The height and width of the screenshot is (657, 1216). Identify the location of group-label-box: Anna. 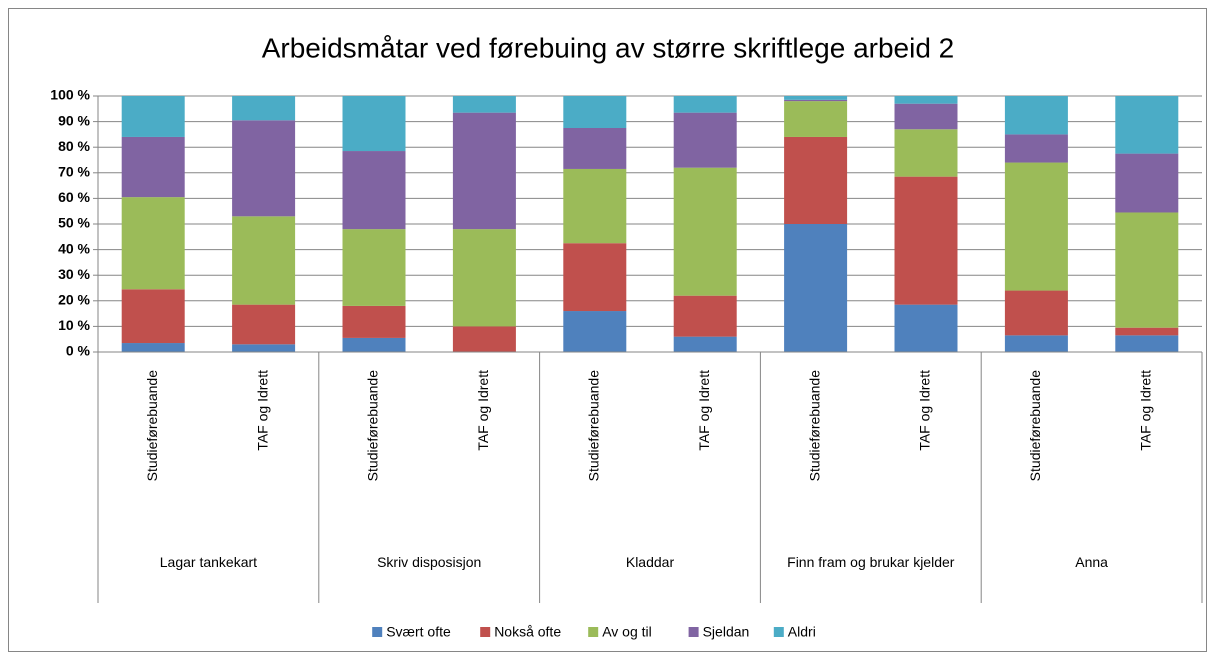
(1091, 562).